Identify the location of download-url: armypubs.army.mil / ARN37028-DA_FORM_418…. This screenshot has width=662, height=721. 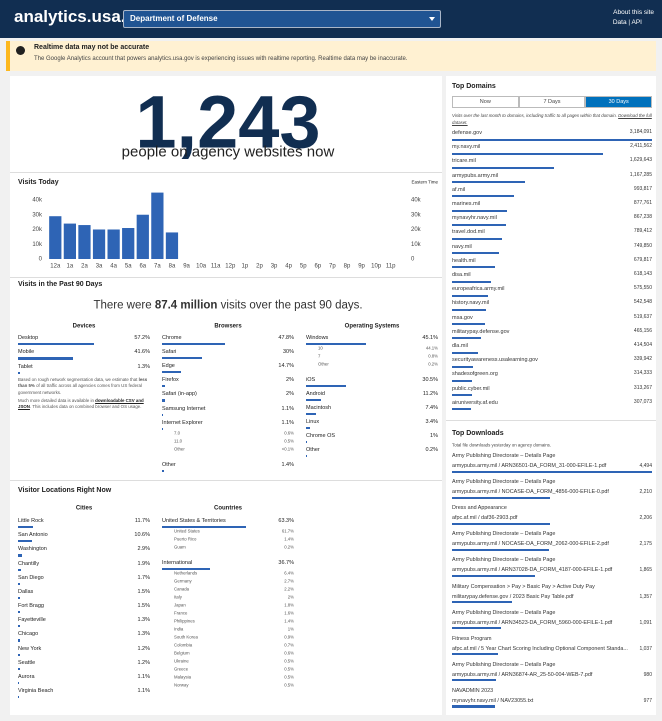
(532, 570).